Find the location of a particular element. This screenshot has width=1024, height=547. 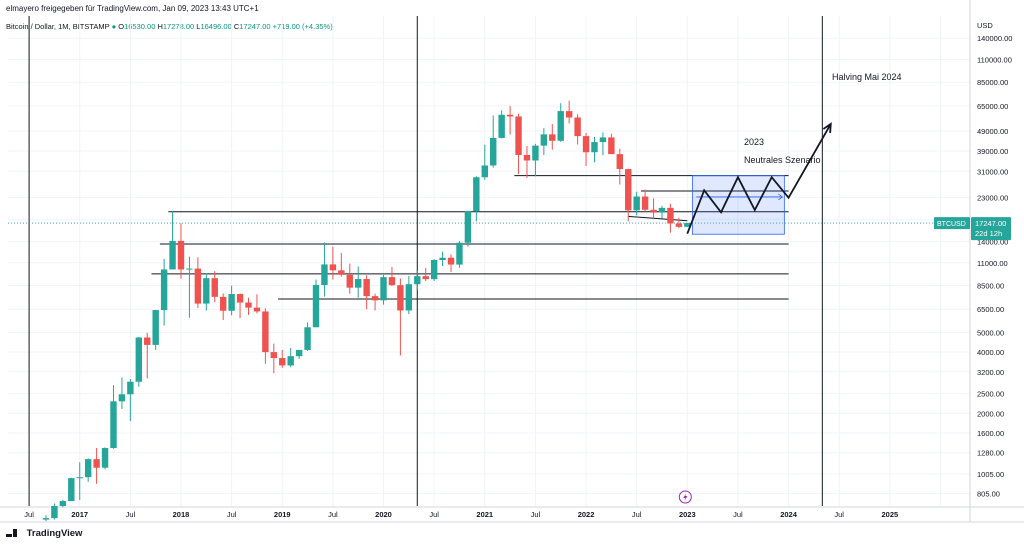

price-axis-label: 3200.00 is located at coordinates (990, 372).